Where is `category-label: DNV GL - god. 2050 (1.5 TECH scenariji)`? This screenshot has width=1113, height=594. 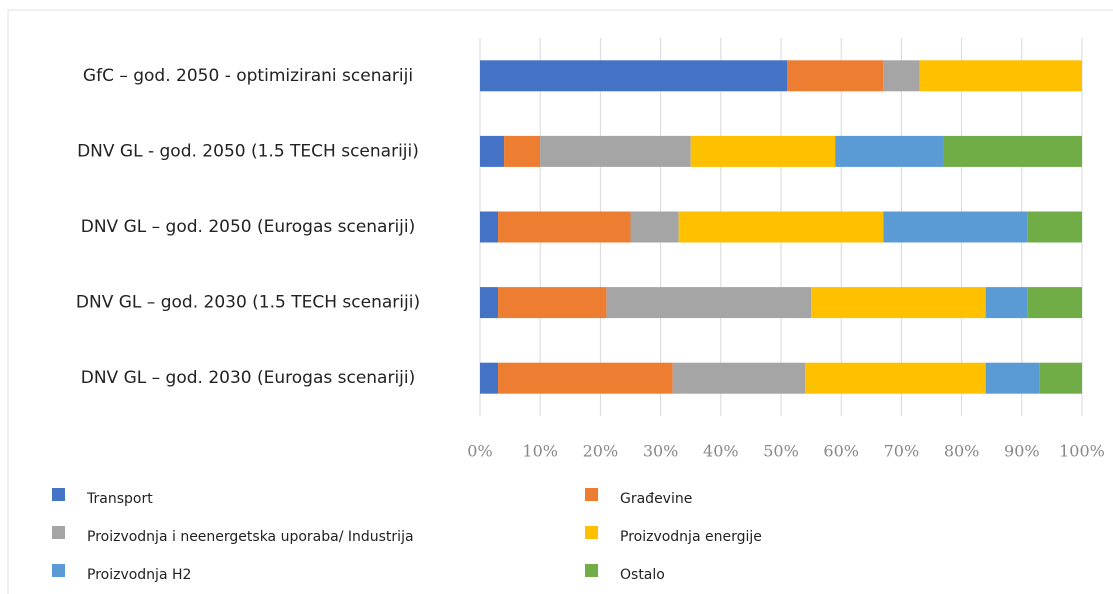 category-label: DNV GL - god. 2050 (1.5 TECH scenariji) is located at coordinates (248, 151).